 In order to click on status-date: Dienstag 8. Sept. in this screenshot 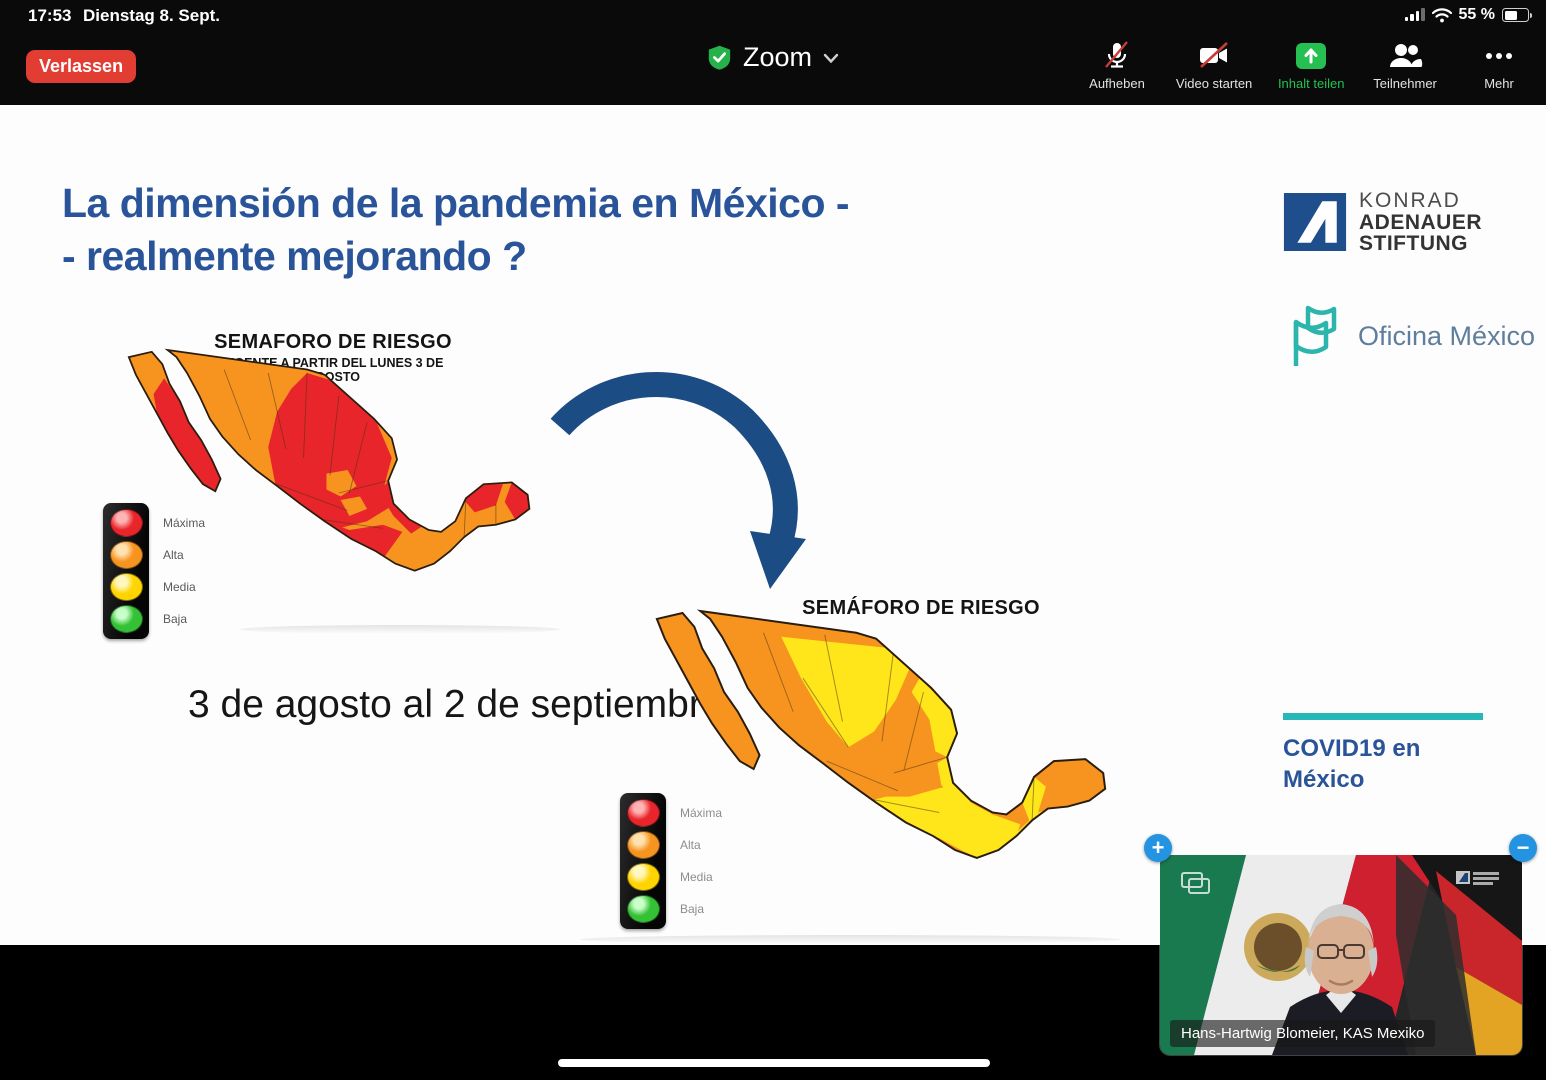, I will do `click(151, 15)`.